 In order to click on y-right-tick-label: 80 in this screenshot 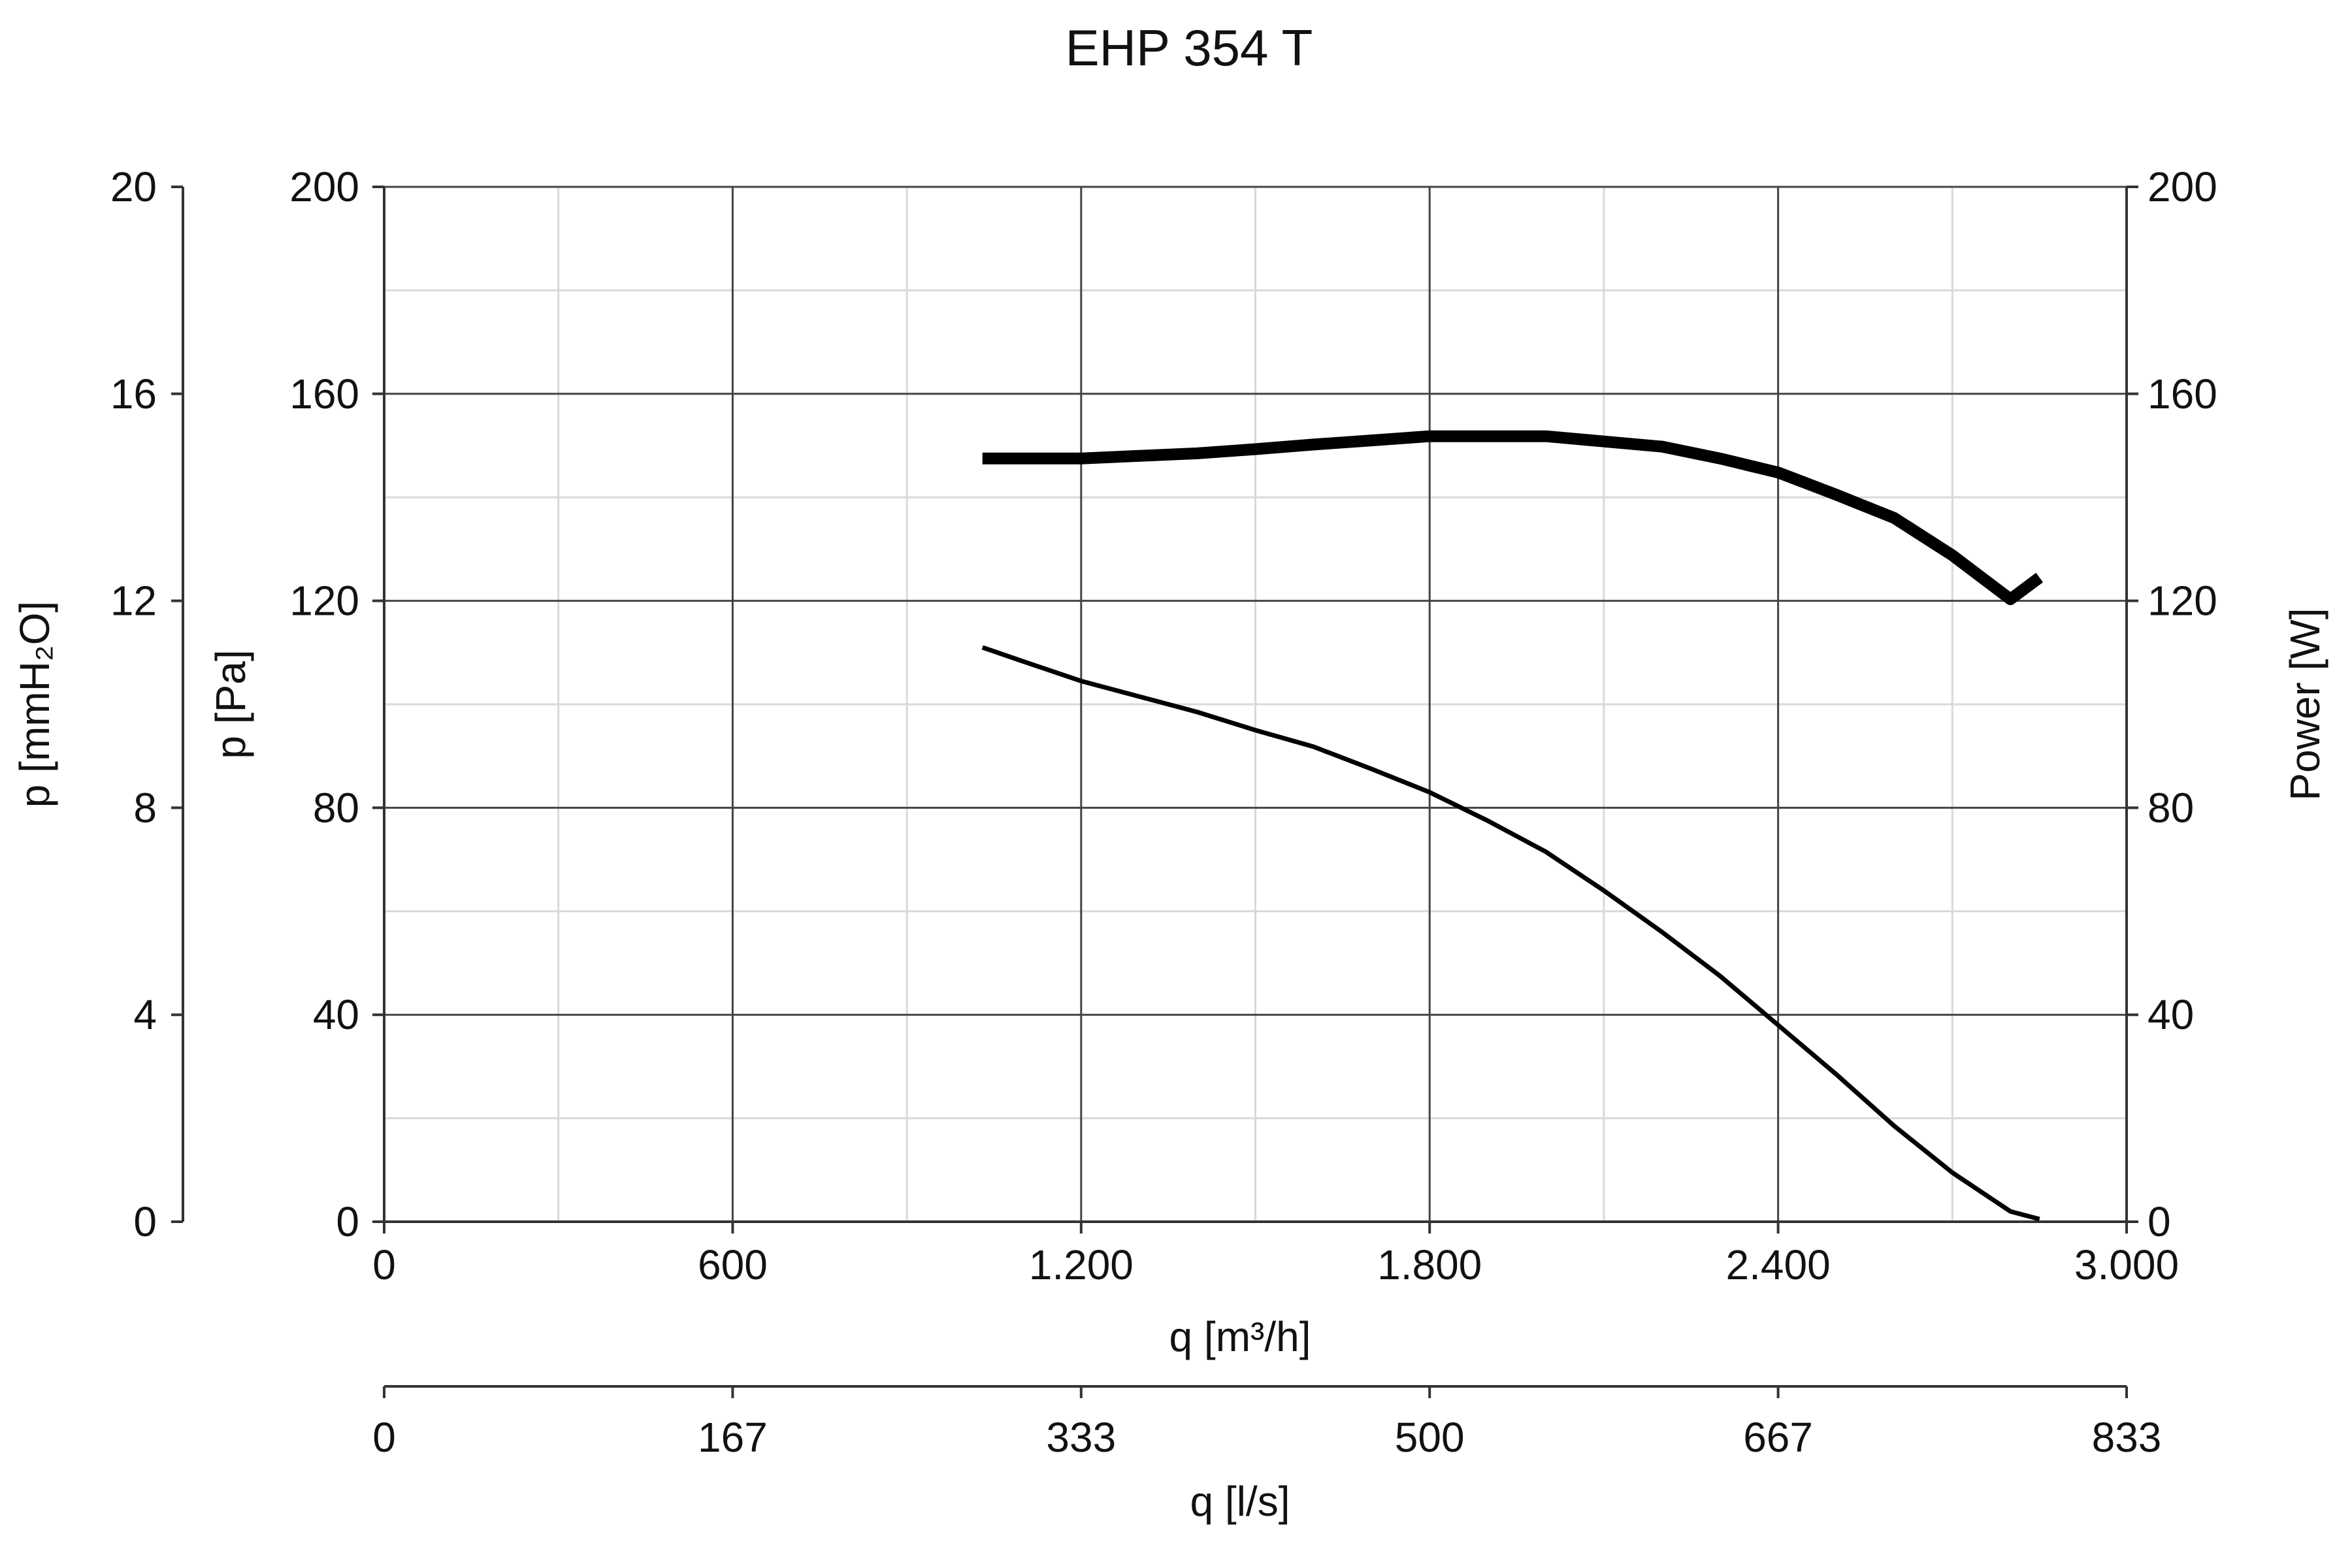, I will do `click(2171, 807)`.